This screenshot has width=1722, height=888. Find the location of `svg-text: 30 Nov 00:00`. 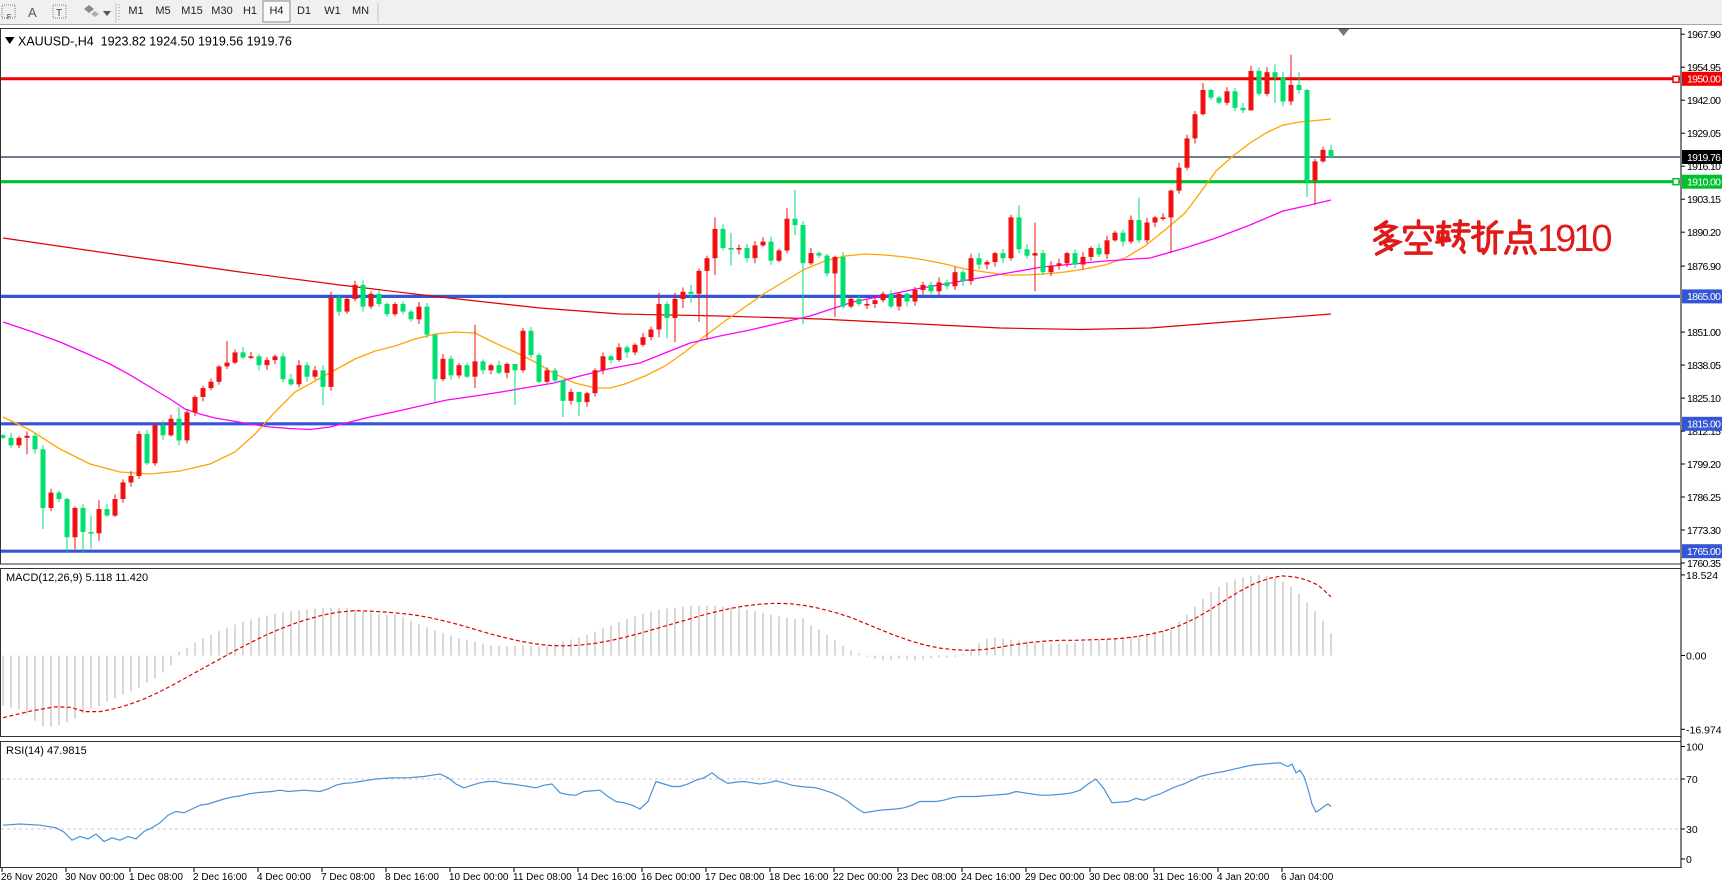

svg-text: 30 Nov 00:00 is located at coordinates (95, 877).